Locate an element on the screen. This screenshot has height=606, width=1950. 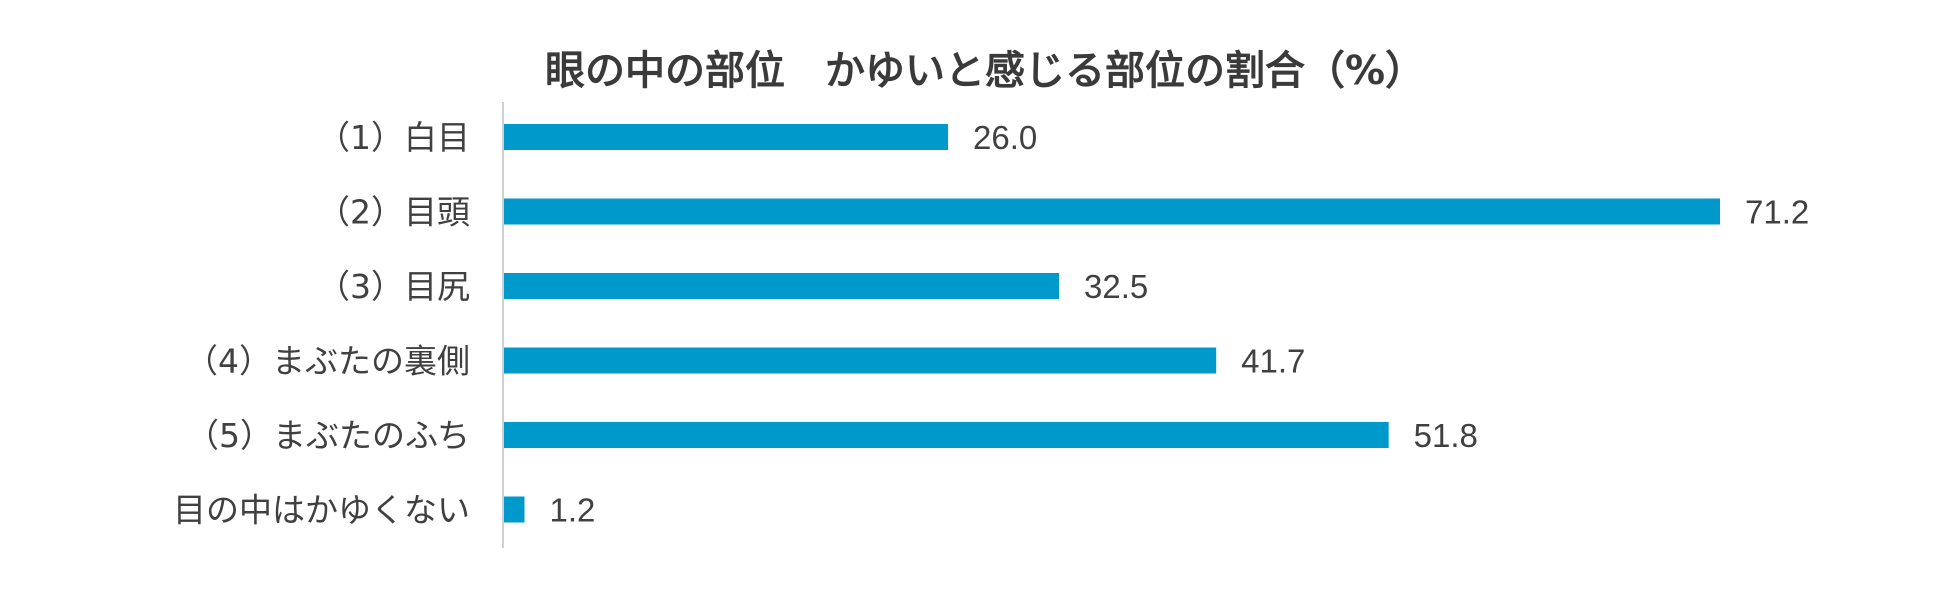
value-label: 71.2 is located at coordinates (1777, 212).